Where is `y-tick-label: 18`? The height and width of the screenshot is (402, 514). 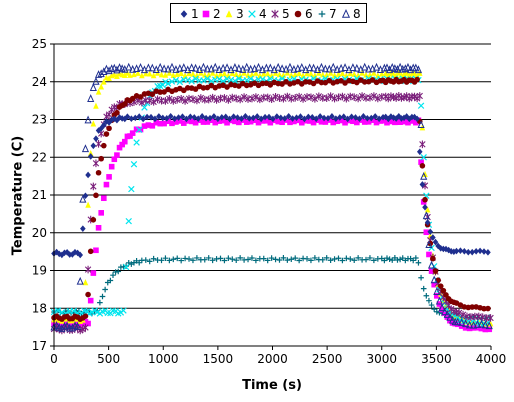
y-tick-label: 18 is located at coordinates (39, 308).